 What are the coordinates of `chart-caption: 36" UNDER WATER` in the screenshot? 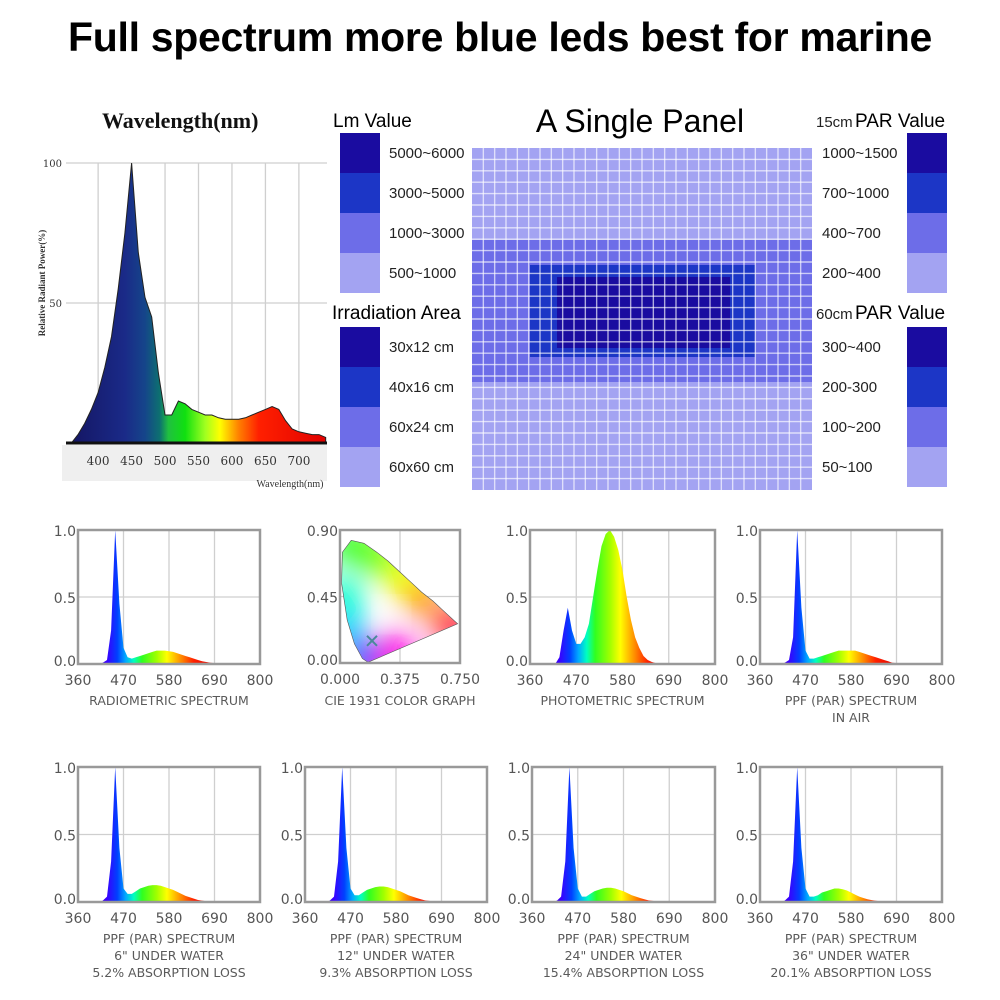 It's located at (851, 955).